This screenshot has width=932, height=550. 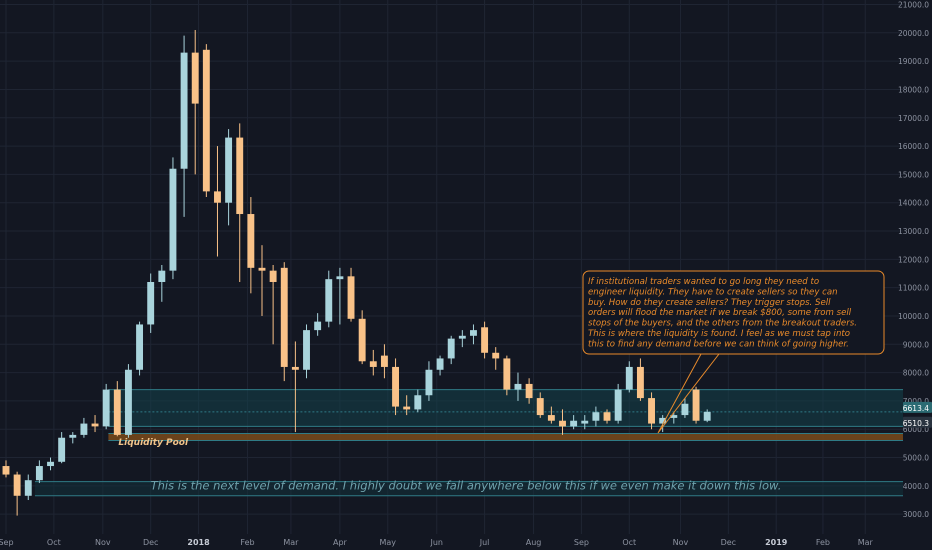 I want to click on callout-pointer, so click(x=688, y=393).